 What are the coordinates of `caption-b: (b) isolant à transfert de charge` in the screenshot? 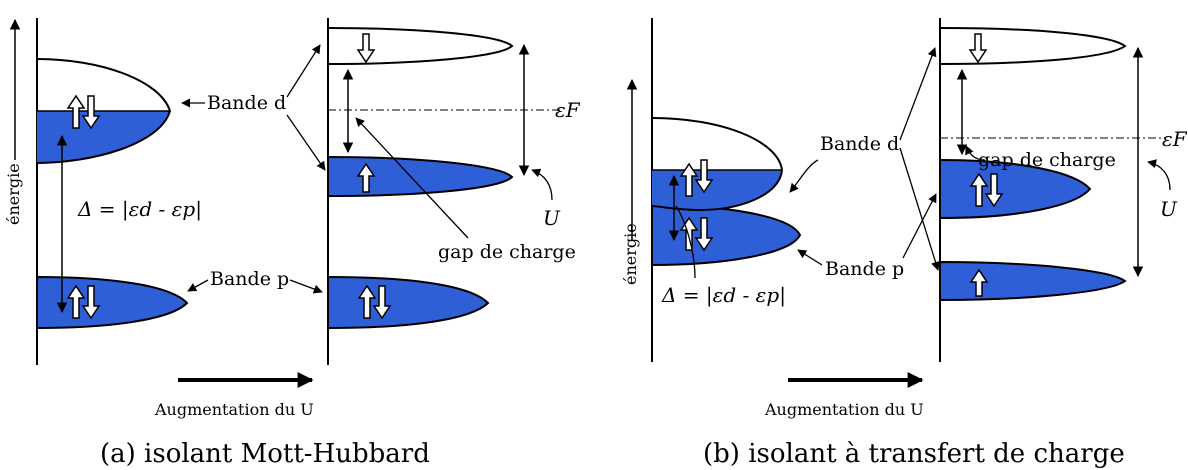 It's located at (914, 454).